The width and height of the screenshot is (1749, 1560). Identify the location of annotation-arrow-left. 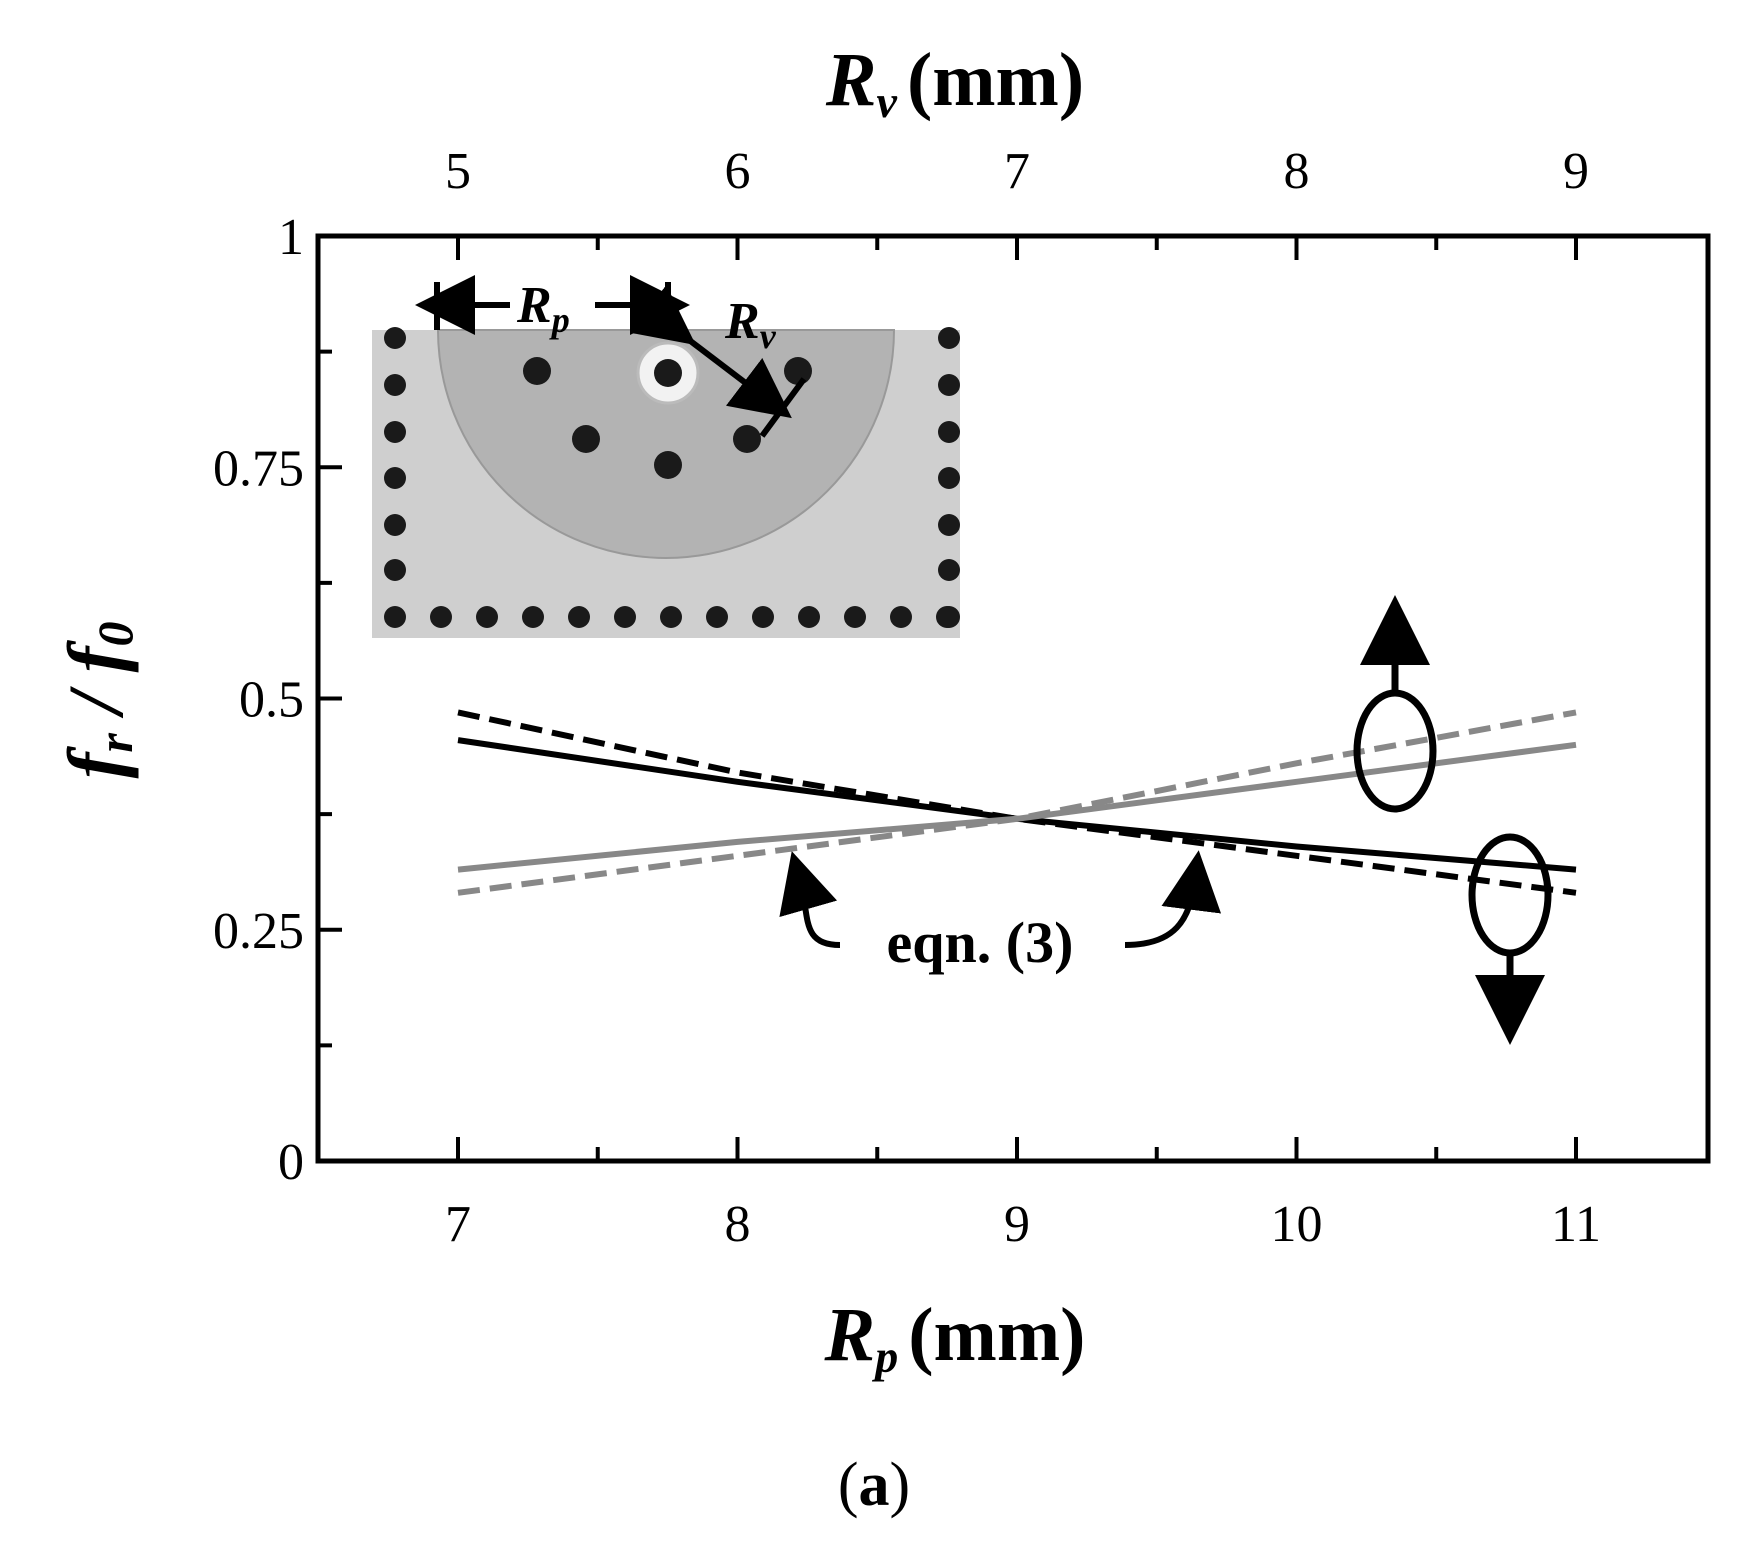
(810, 899).